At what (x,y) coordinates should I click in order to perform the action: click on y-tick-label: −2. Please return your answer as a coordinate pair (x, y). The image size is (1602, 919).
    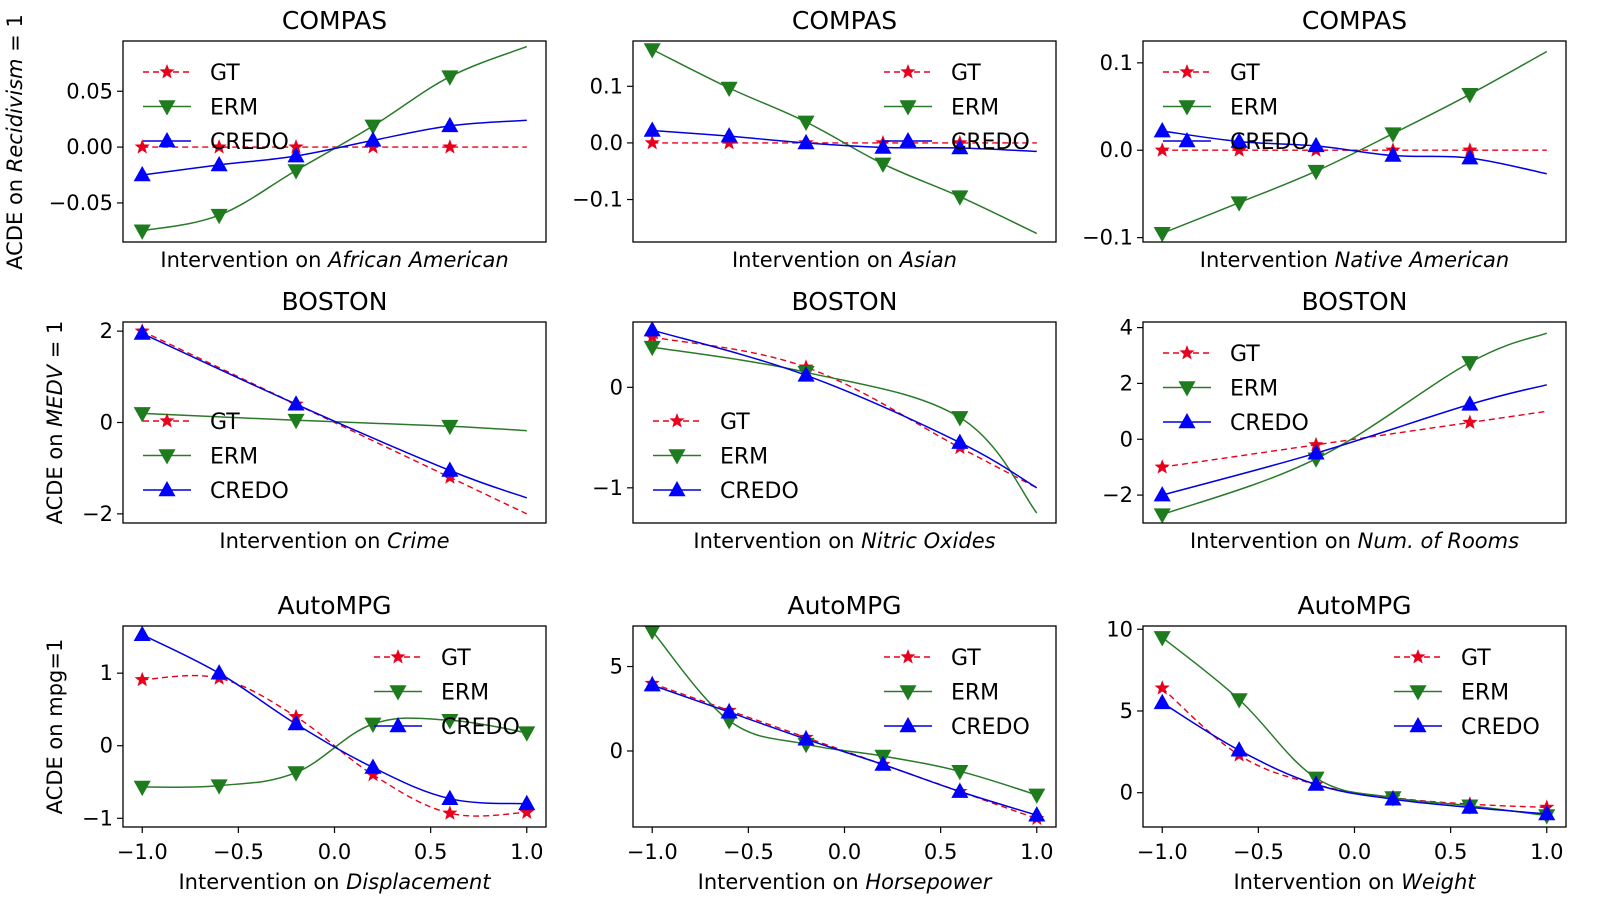
    Looking at the image, I should click on (1117, 495).